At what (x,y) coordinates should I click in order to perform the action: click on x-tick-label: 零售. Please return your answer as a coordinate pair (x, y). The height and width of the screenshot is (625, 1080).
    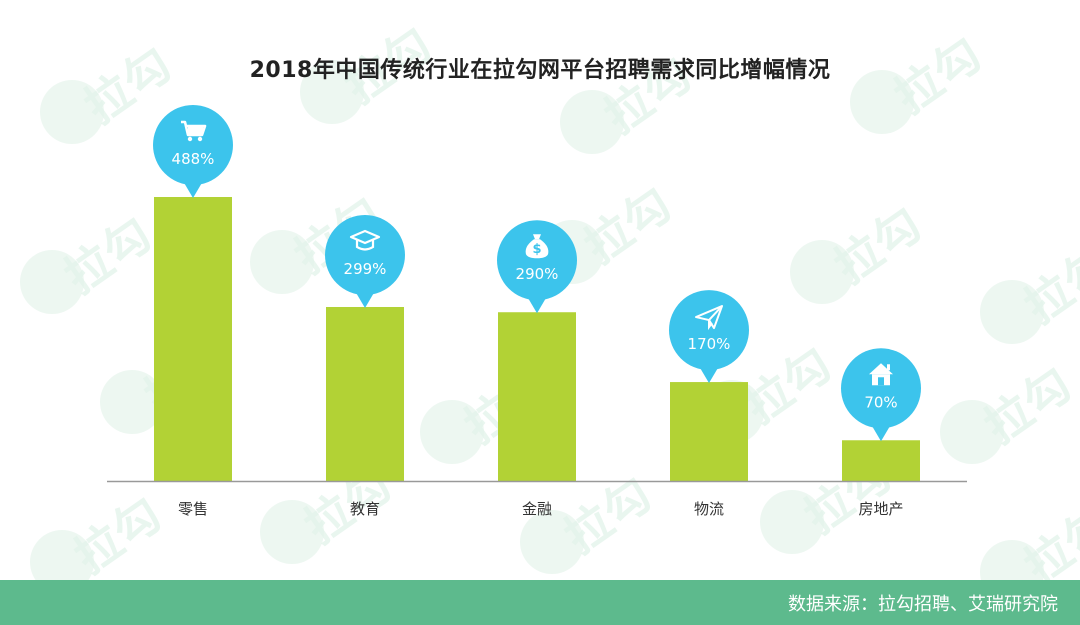
    Looking at the image, I should click on (193, 509).